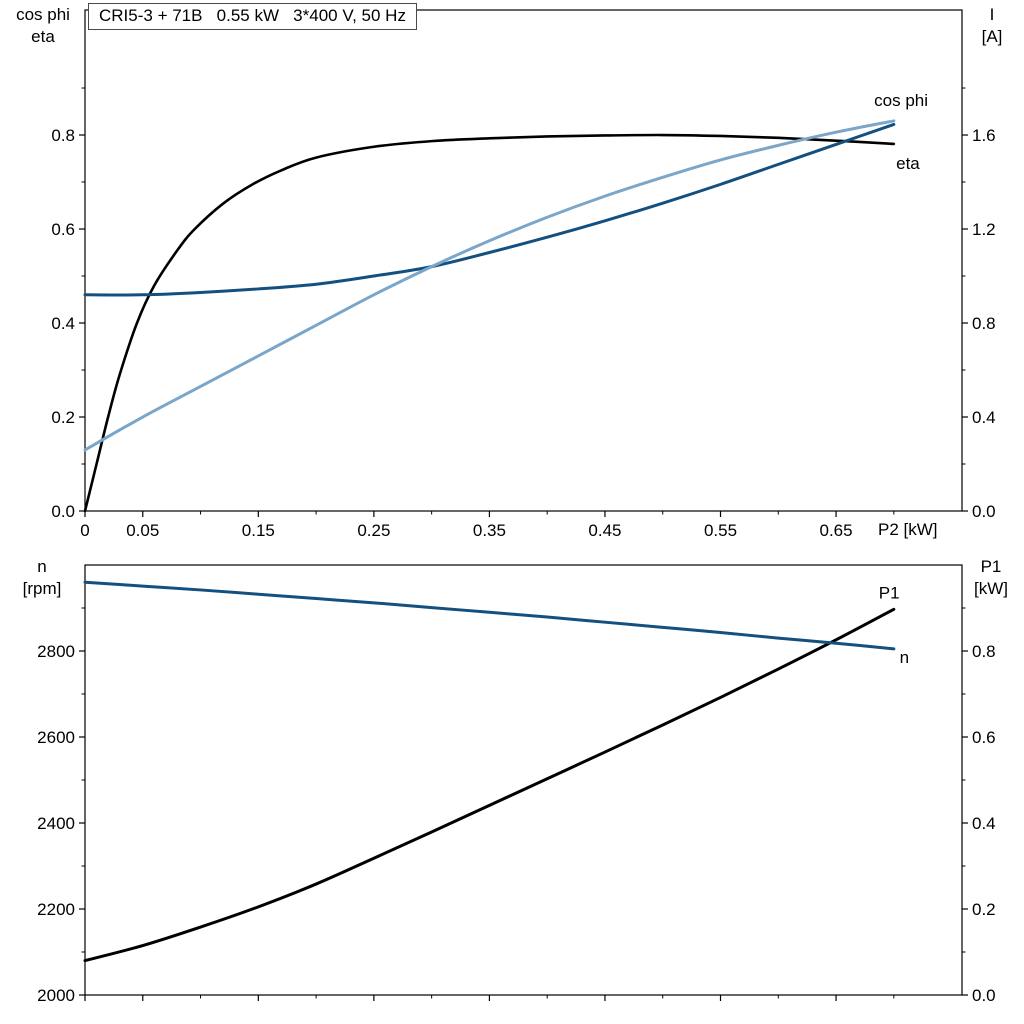  Describe the element at coordinates (992, 26) in the screenshot. I see `top-right-axis-header: I [A]` at that location.